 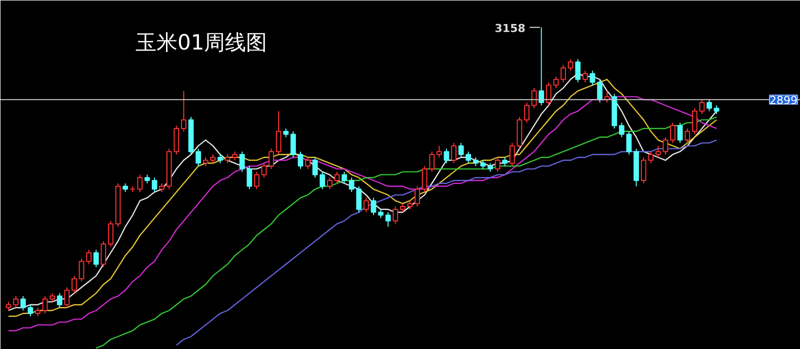 I want to click on annotation: 3158, so click(x=510, y=28).